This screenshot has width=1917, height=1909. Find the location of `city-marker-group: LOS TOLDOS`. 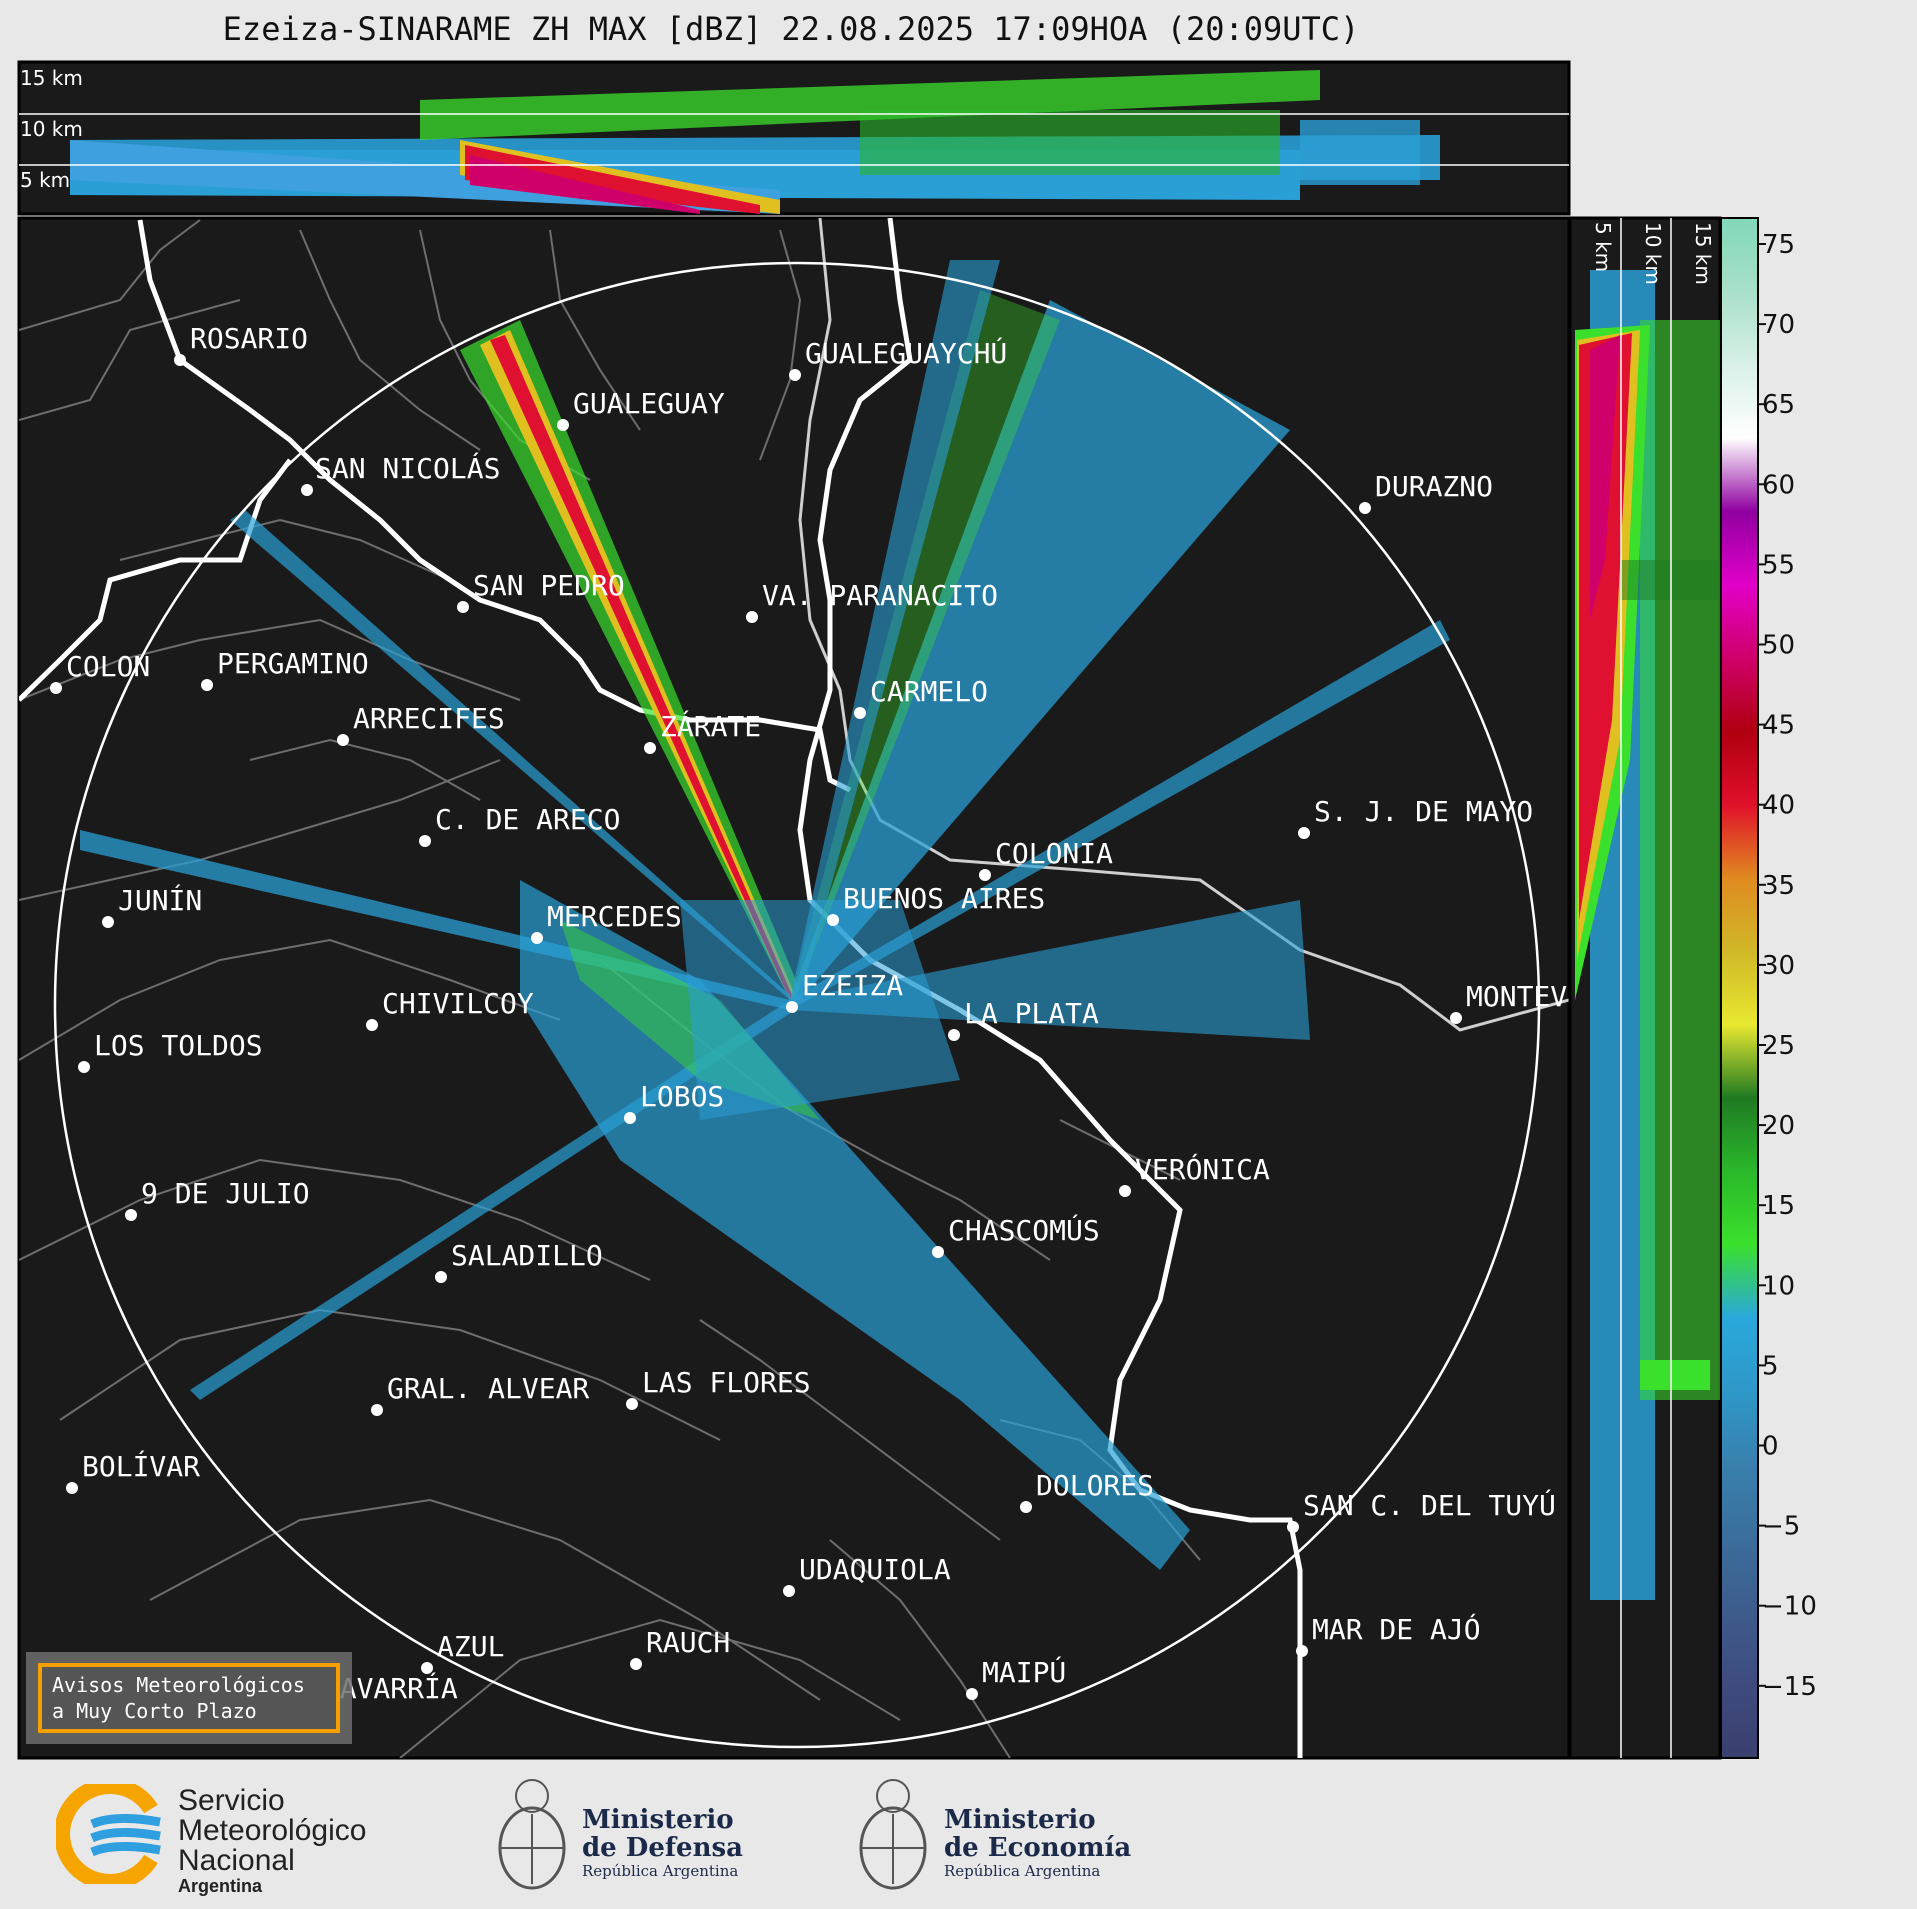

city-marker-group: LOS TOLDOS is located at coordinates (170, 1051).